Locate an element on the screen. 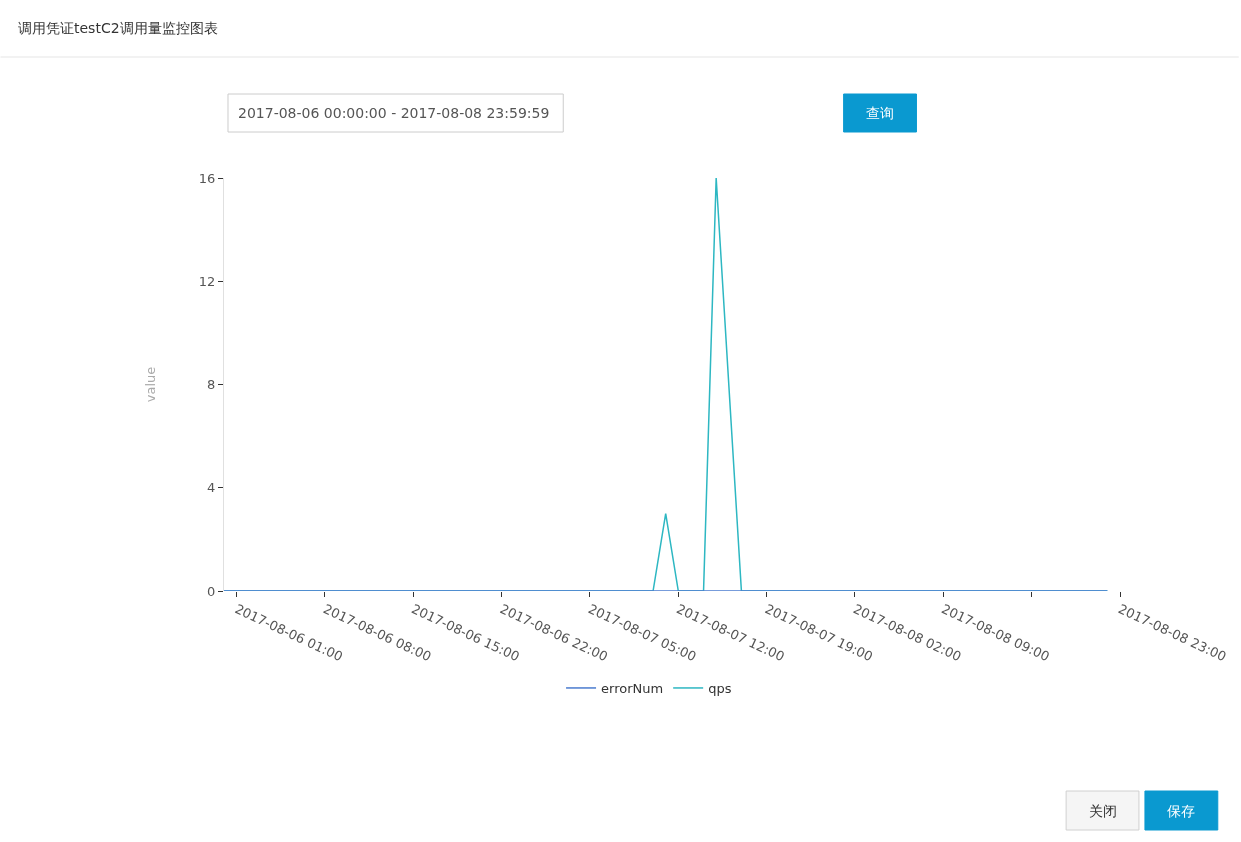  y-axis-title: value is located at coordinates (150, 384).